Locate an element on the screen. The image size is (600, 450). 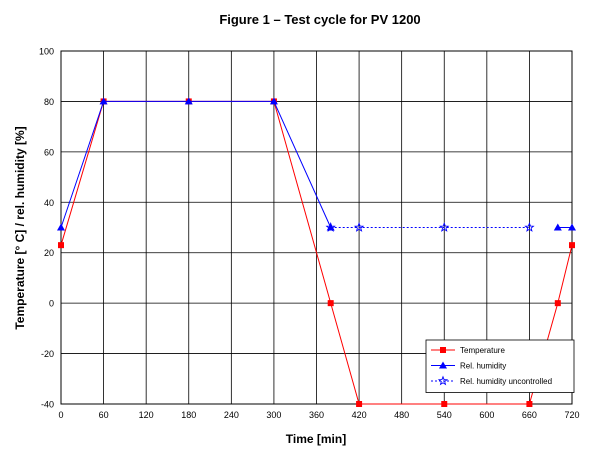
y-tick-label: -20 is located at coordinates (47, 354).